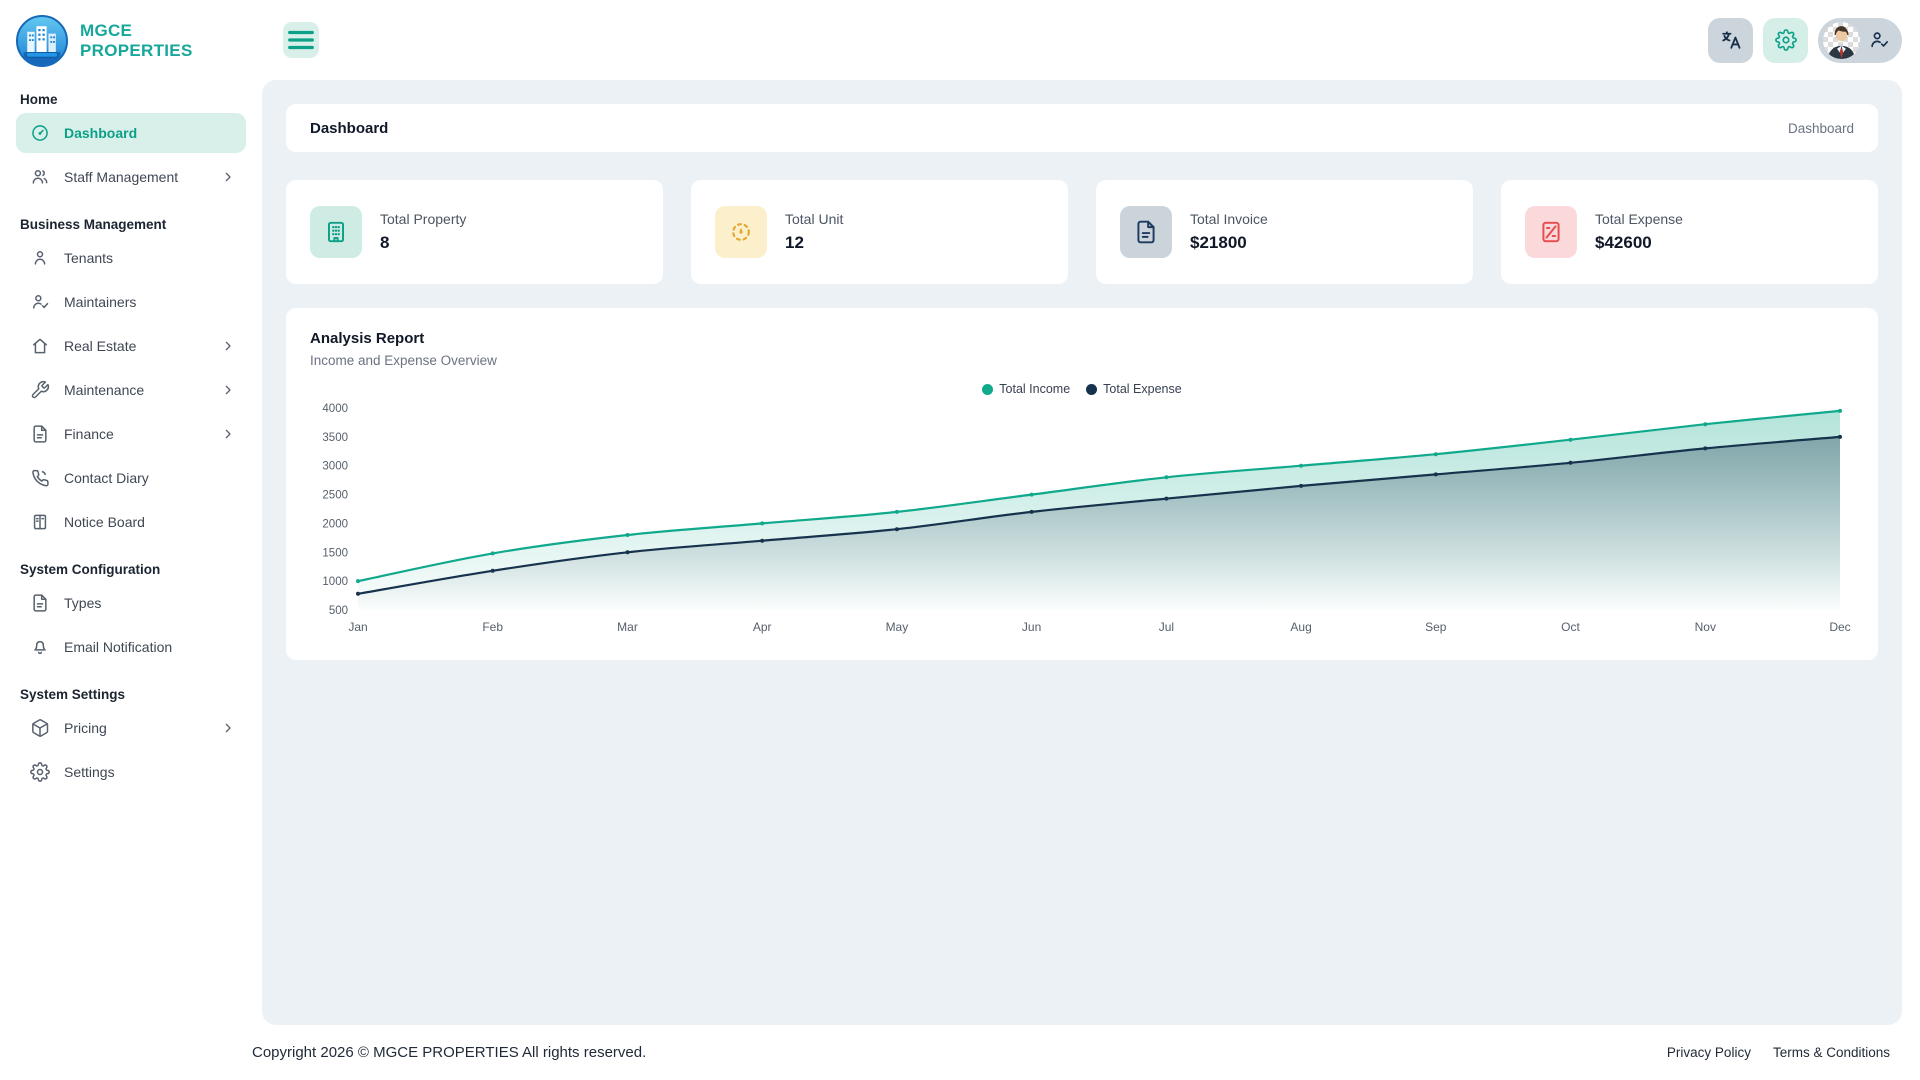 This screenshot has width=1920, height=1080. I want to click on sidebar-item-tenants: Tenants, so click(131, 258).